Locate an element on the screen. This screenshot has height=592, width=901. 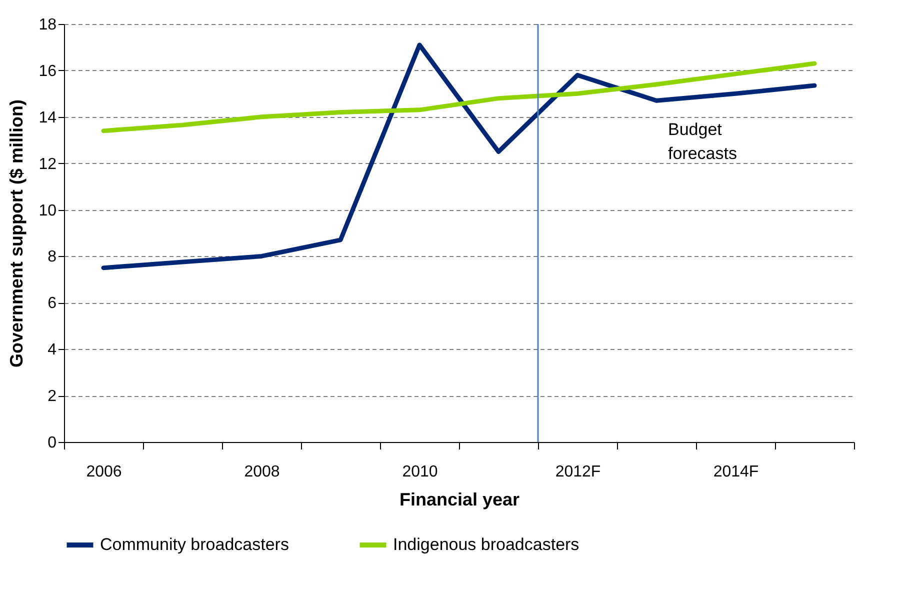
y-tick-label: 12 is located at coordinates (47, 164).